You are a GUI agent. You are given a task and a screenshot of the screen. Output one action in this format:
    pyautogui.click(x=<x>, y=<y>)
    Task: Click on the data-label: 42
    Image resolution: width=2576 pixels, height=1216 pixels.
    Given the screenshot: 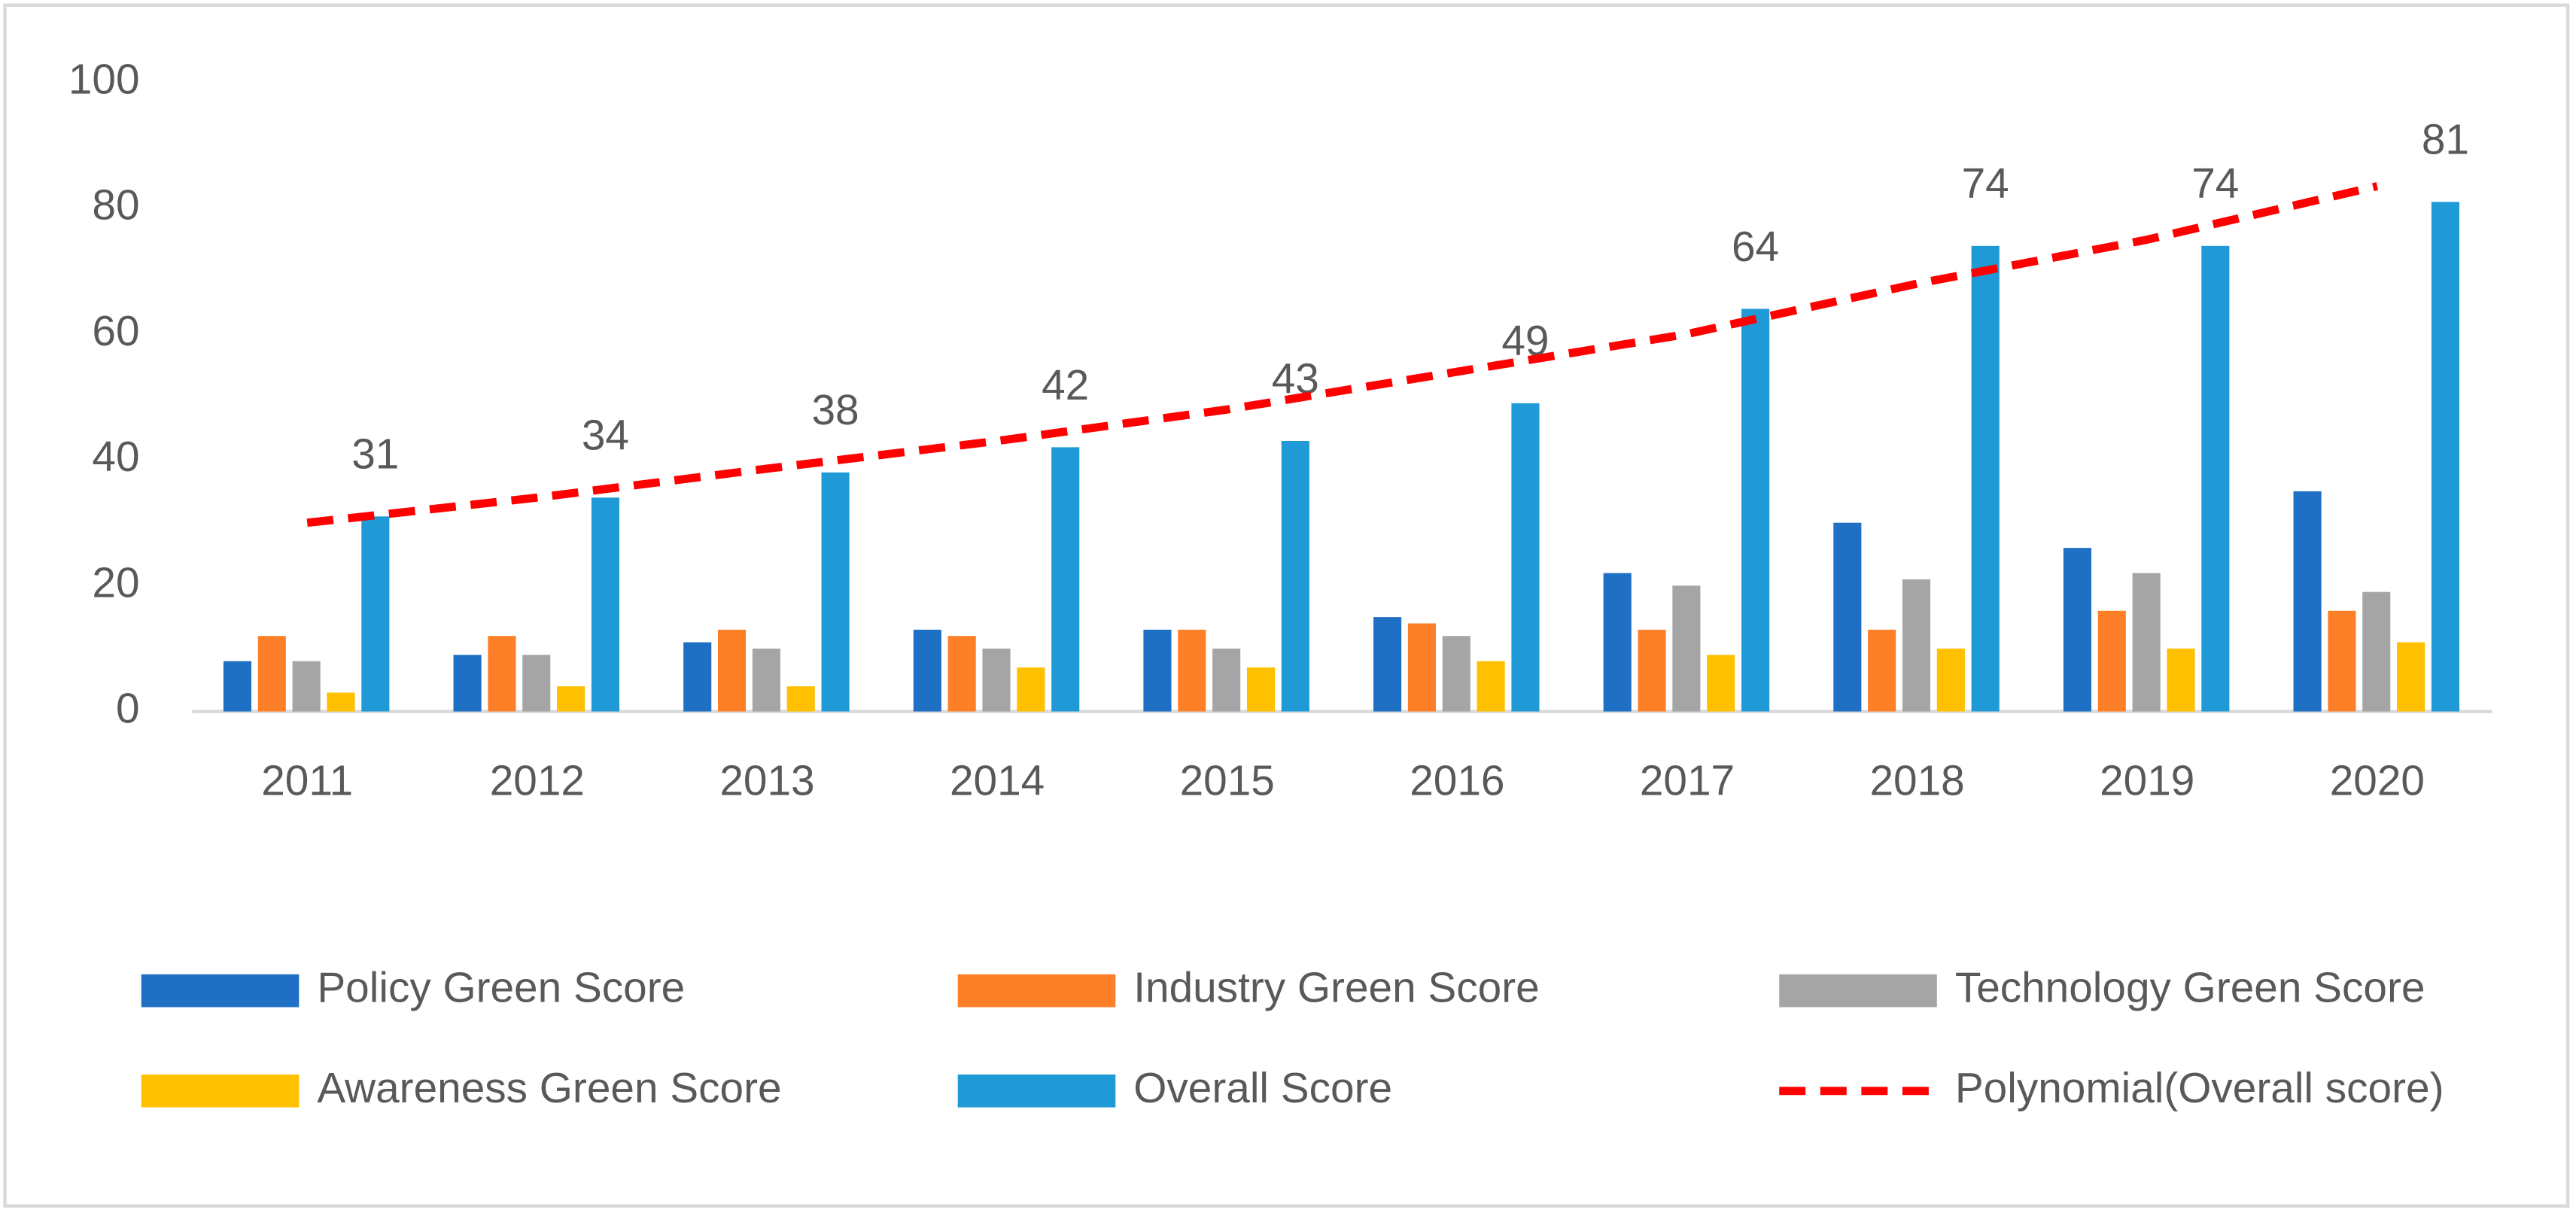 What is the action you would take?
    pyautogui.click(x=1065, y=386)
    